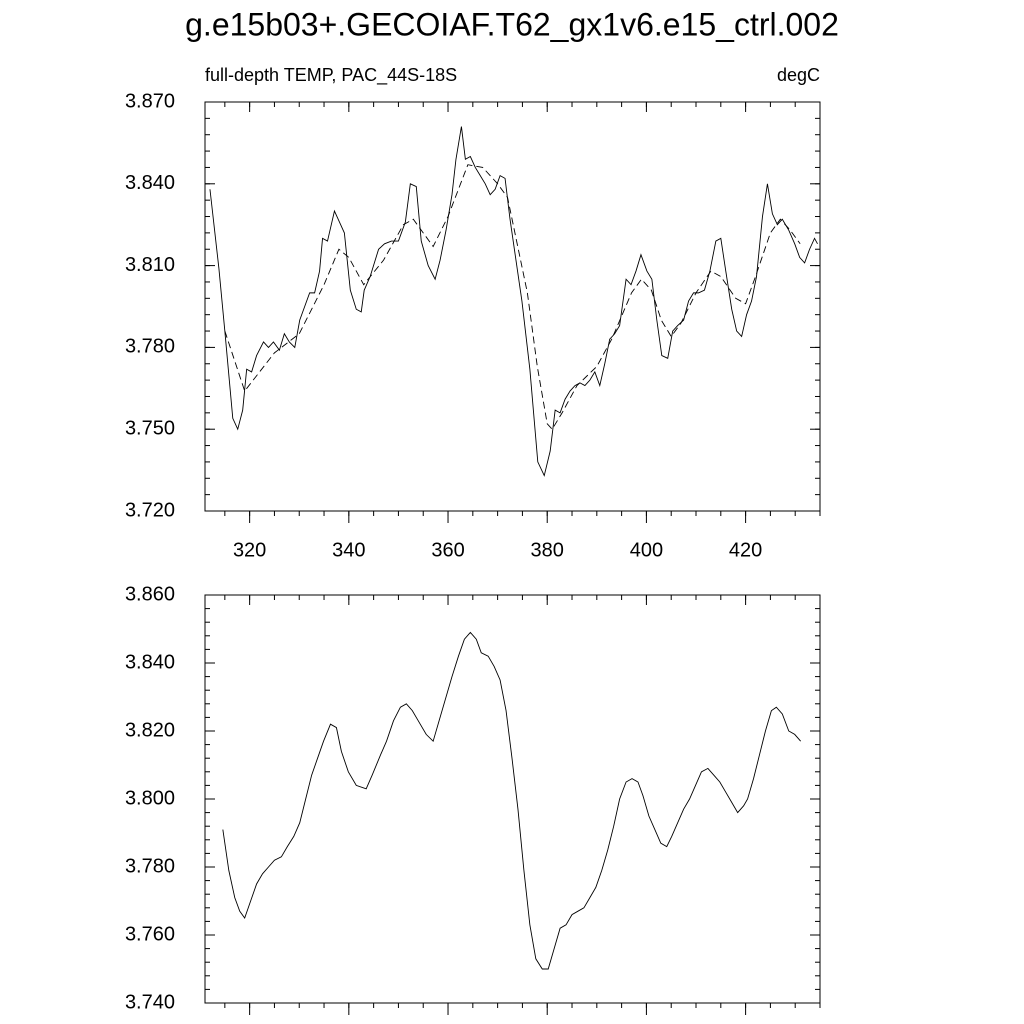  What do you see at coordinates (547, 550) in the screenshot?
I see `x-tick-label: 380` at bounding box center [547, 550].